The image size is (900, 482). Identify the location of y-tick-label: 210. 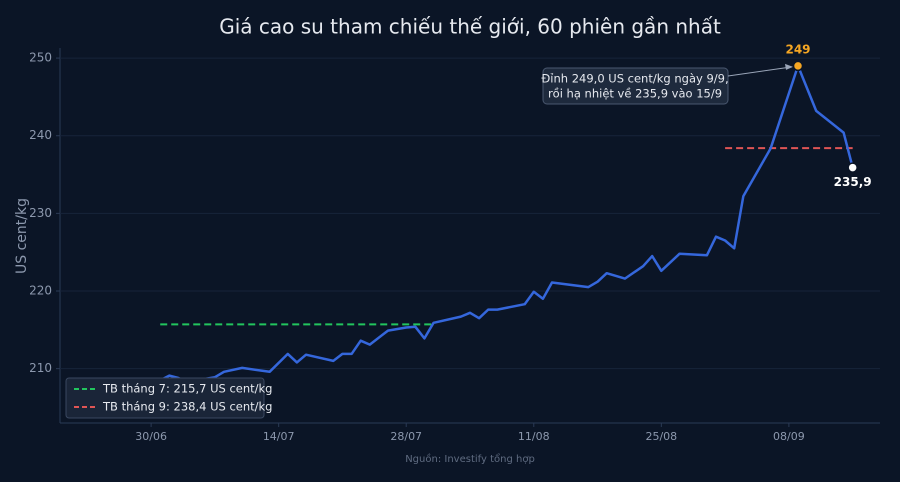
(40, 368).